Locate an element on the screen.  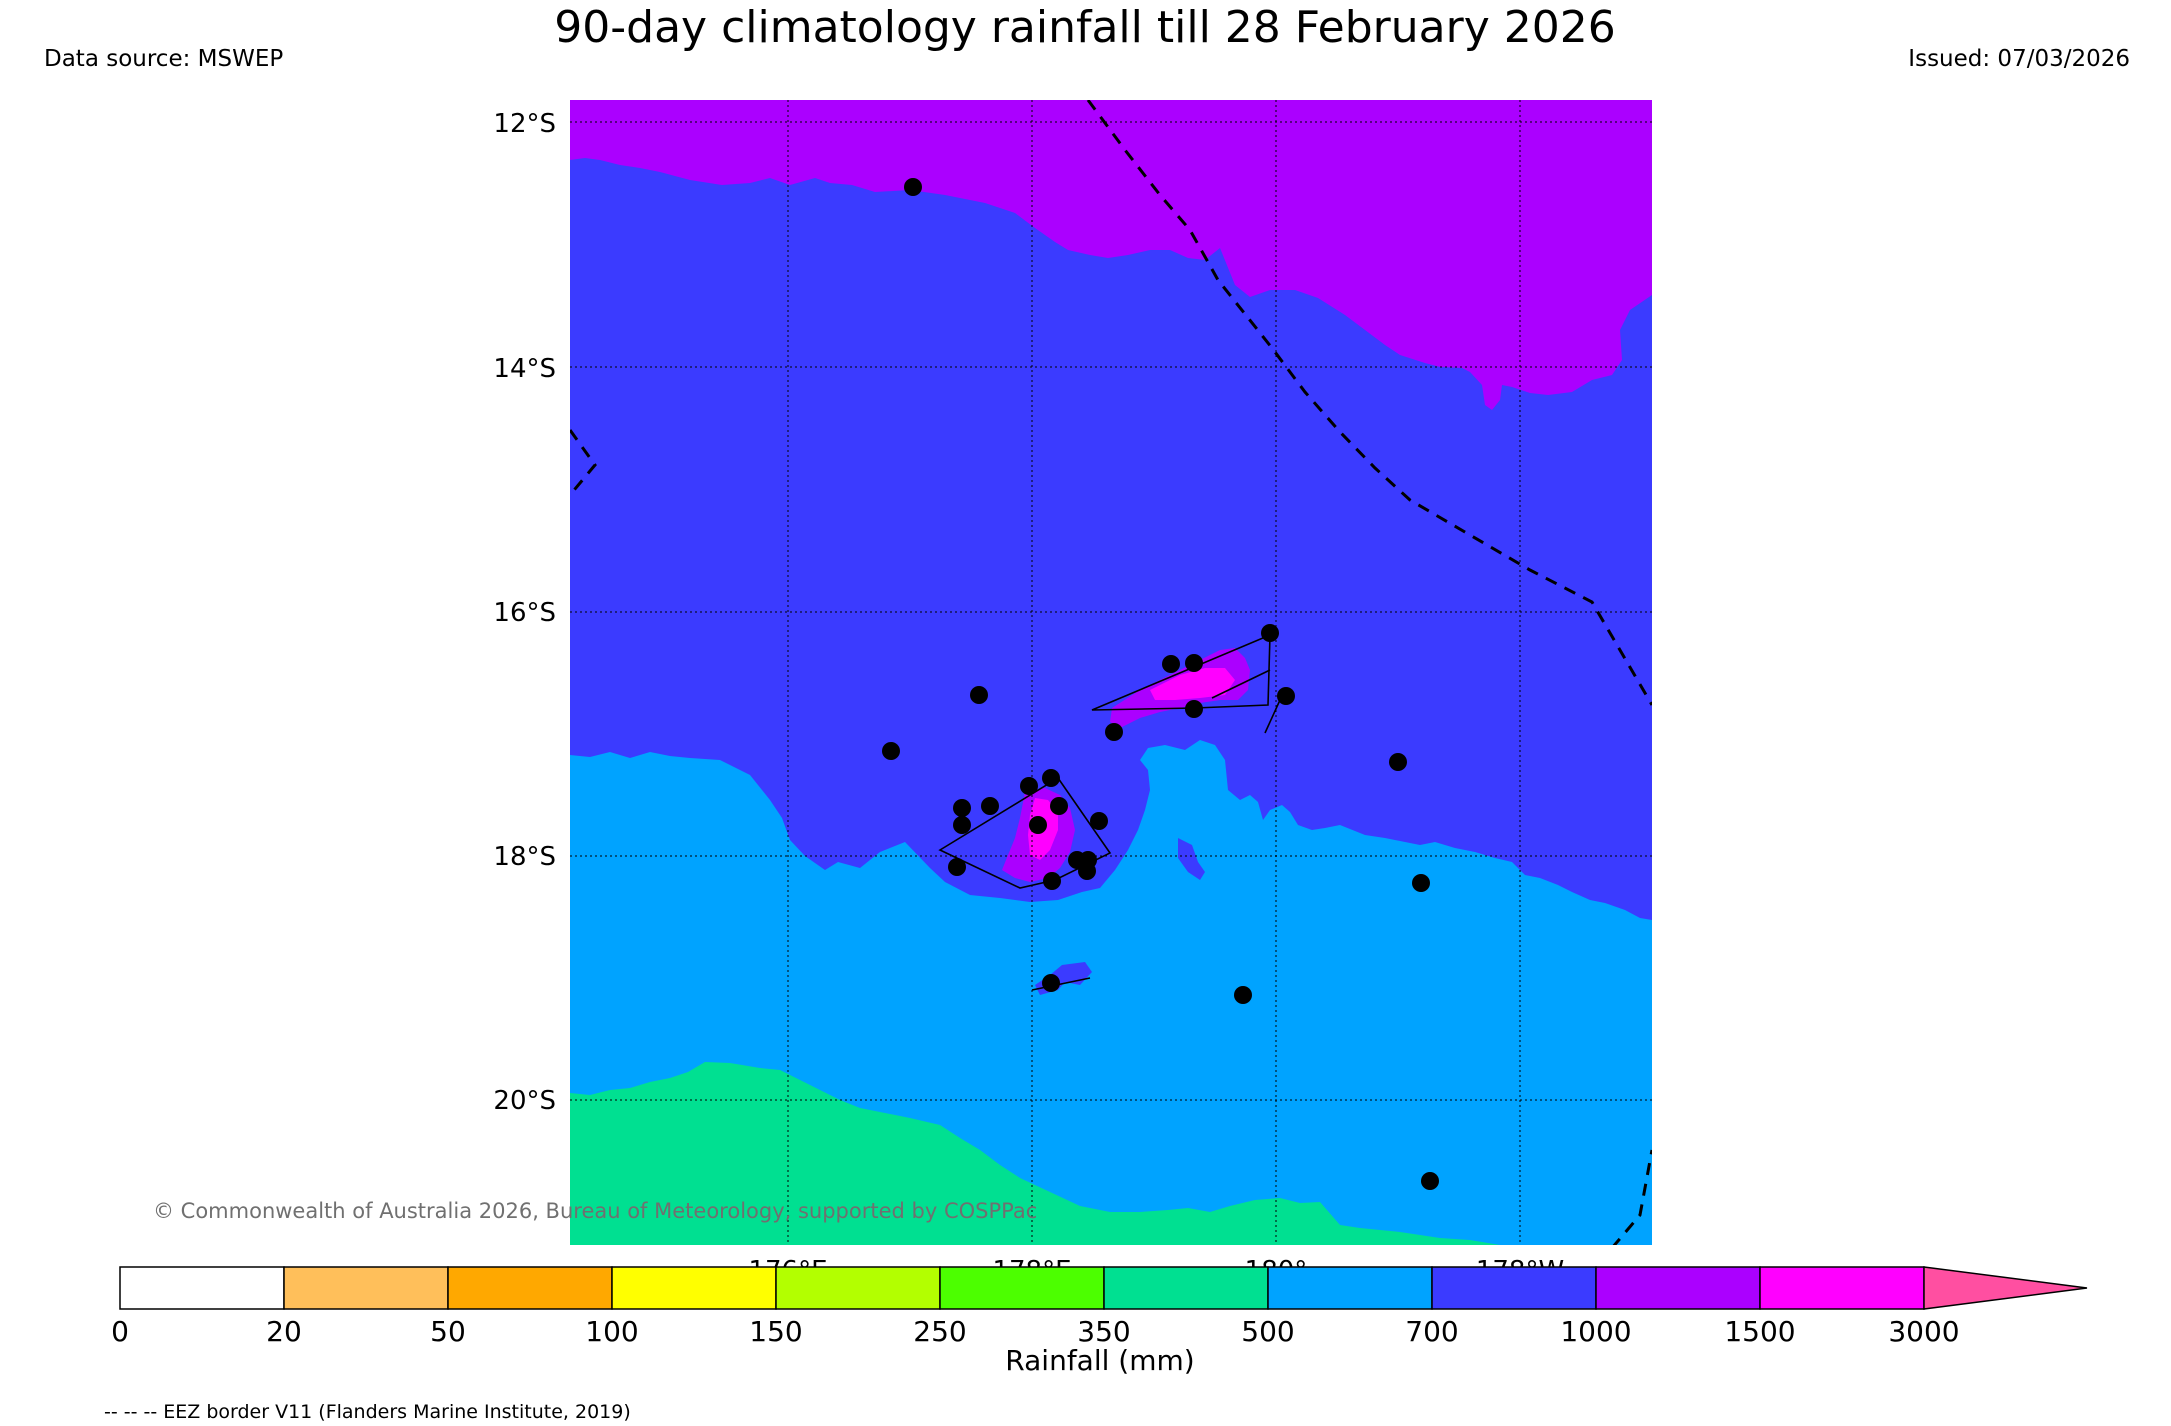
colorbar-tick-label: 700 is located at coordinates (1431, 1331).